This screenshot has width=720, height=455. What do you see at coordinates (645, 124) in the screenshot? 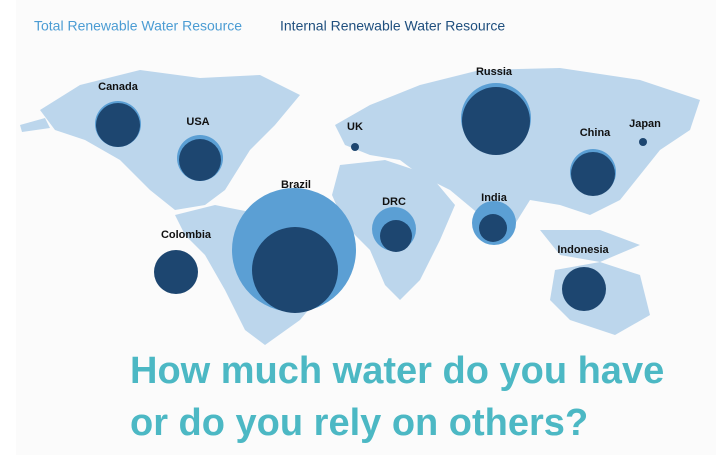
I see `country-label: Japan` at bounding box center [645, 124].